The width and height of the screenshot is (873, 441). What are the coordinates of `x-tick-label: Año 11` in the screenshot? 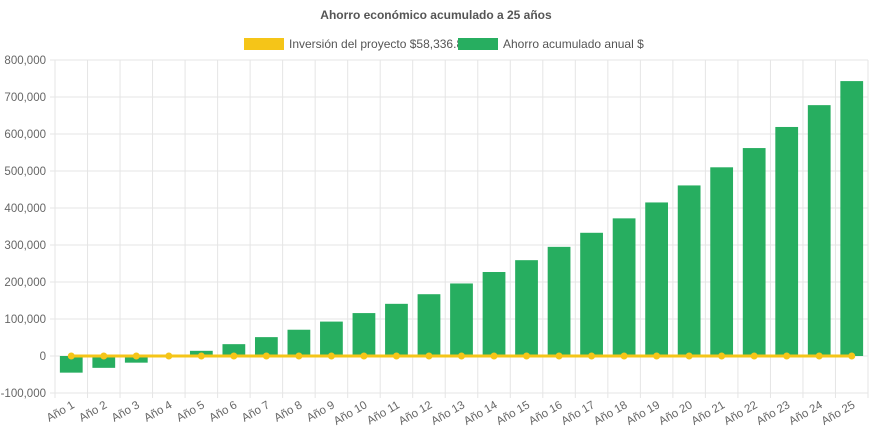 It's located at (383, 413).